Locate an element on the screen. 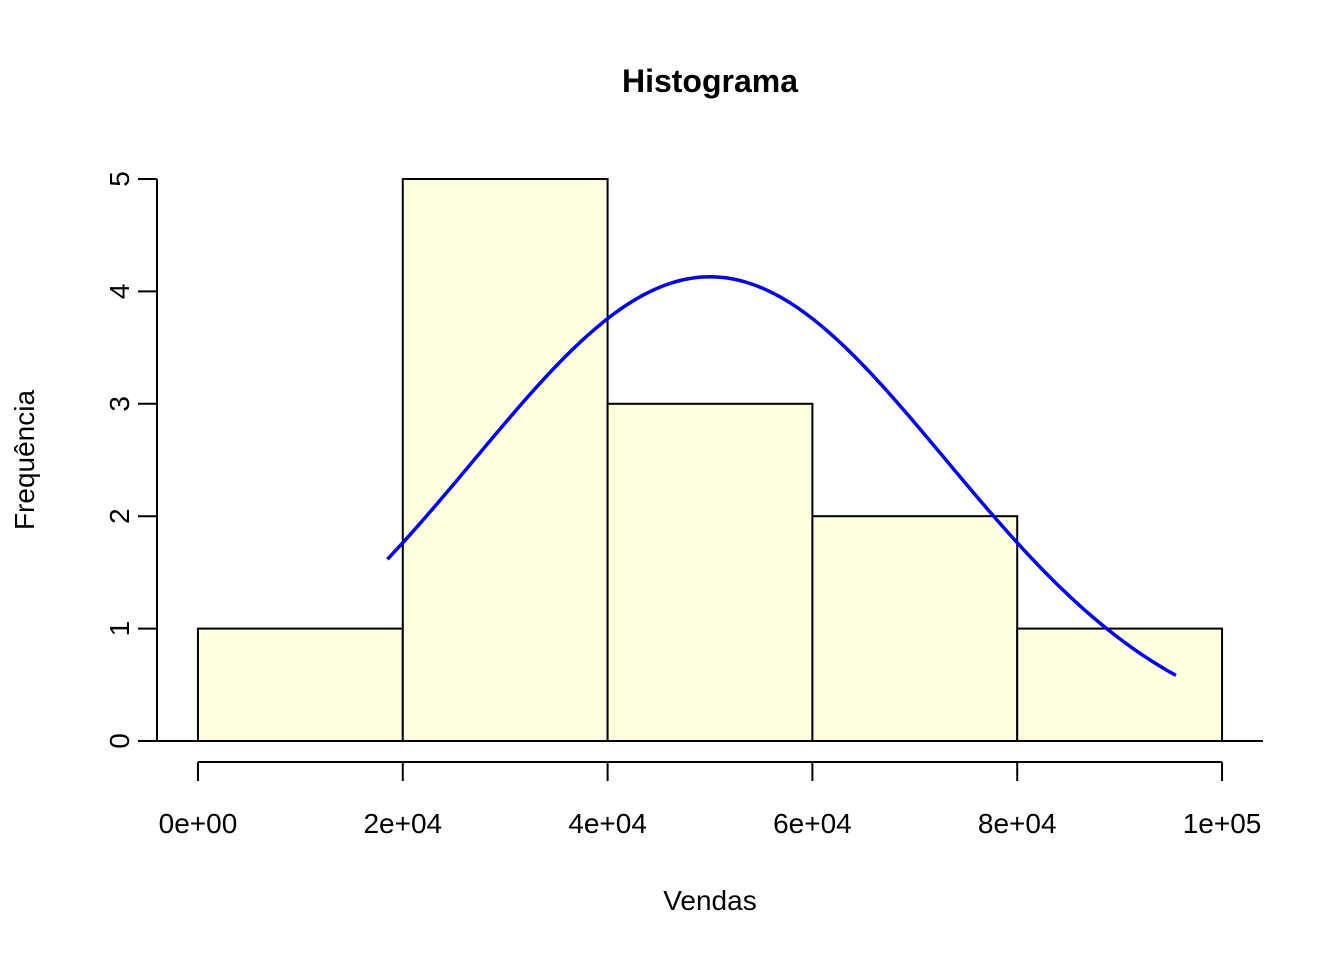  y-tick-label-1: 1 is located at coordinates (119, 629).